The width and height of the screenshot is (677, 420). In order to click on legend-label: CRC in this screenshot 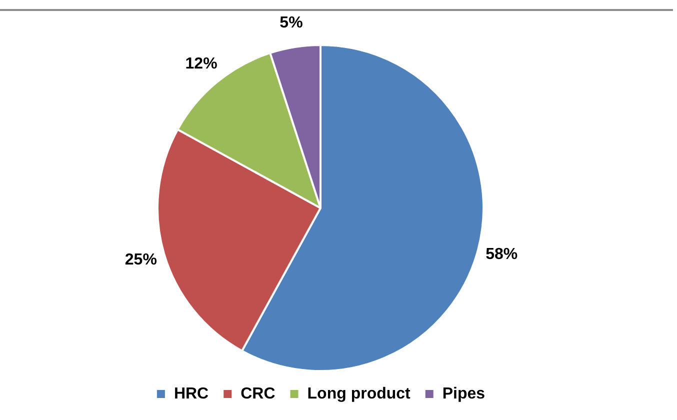, I will do `click(258, 393)`.